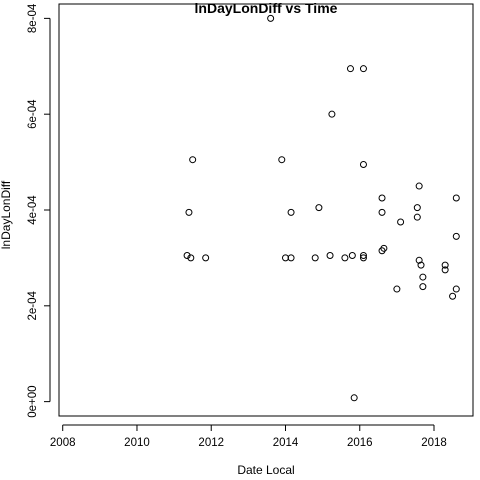  Describe the element at coordinates (33, 401) in the screenshot. I see `y-tick-label: 0e+00` at that location.